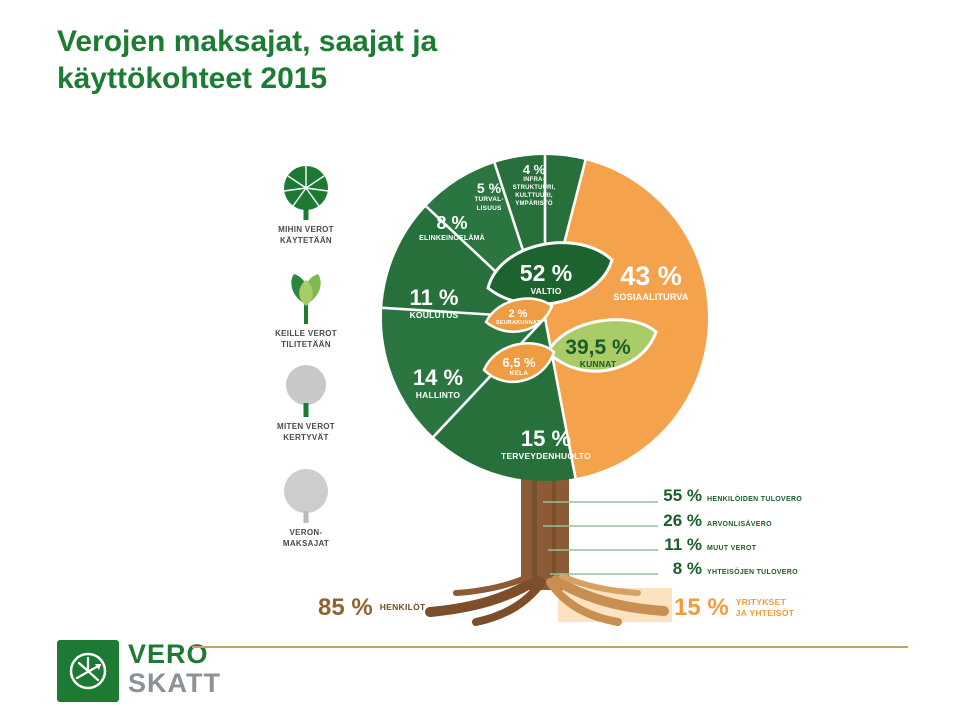  Describe the element at coordinates (739, 524) in the screenshot. I see `tax-source-label: ARVONLISÄVERO` at that location.